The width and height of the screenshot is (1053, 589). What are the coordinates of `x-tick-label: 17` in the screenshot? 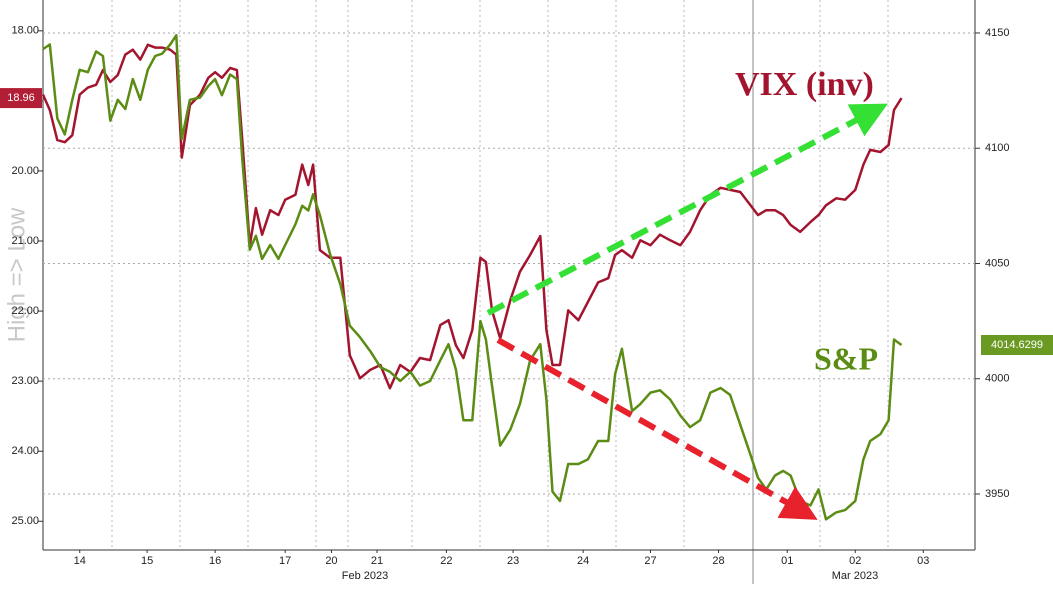 It's located at (285, 561).